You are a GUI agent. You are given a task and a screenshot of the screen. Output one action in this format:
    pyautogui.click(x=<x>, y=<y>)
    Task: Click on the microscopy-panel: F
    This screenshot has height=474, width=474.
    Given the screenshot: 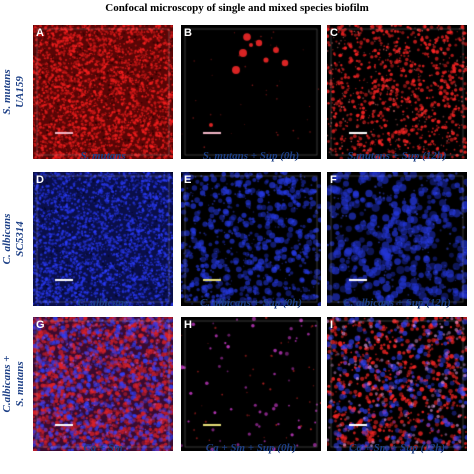 What is the action you would take?
    pyautogui.click(x=397, y=239)
    